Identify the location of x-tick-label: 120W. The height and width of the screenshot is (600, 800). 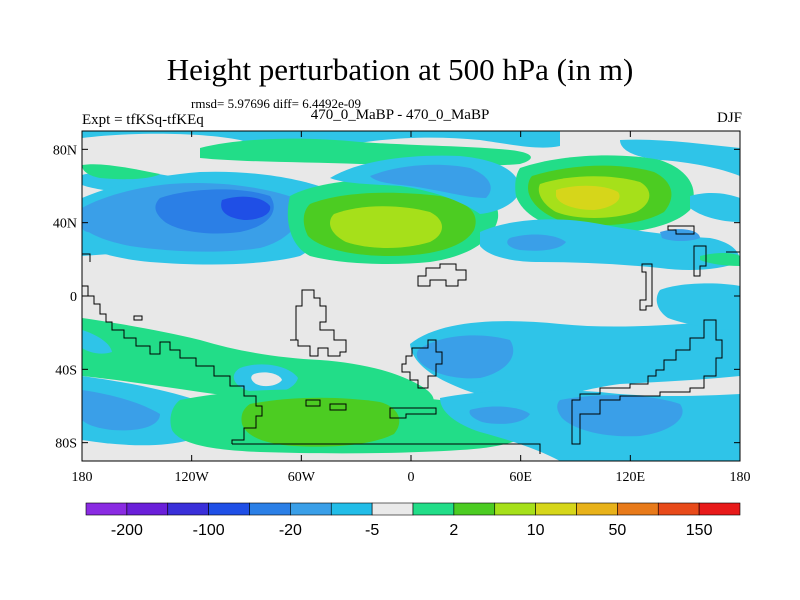
(192, 477).